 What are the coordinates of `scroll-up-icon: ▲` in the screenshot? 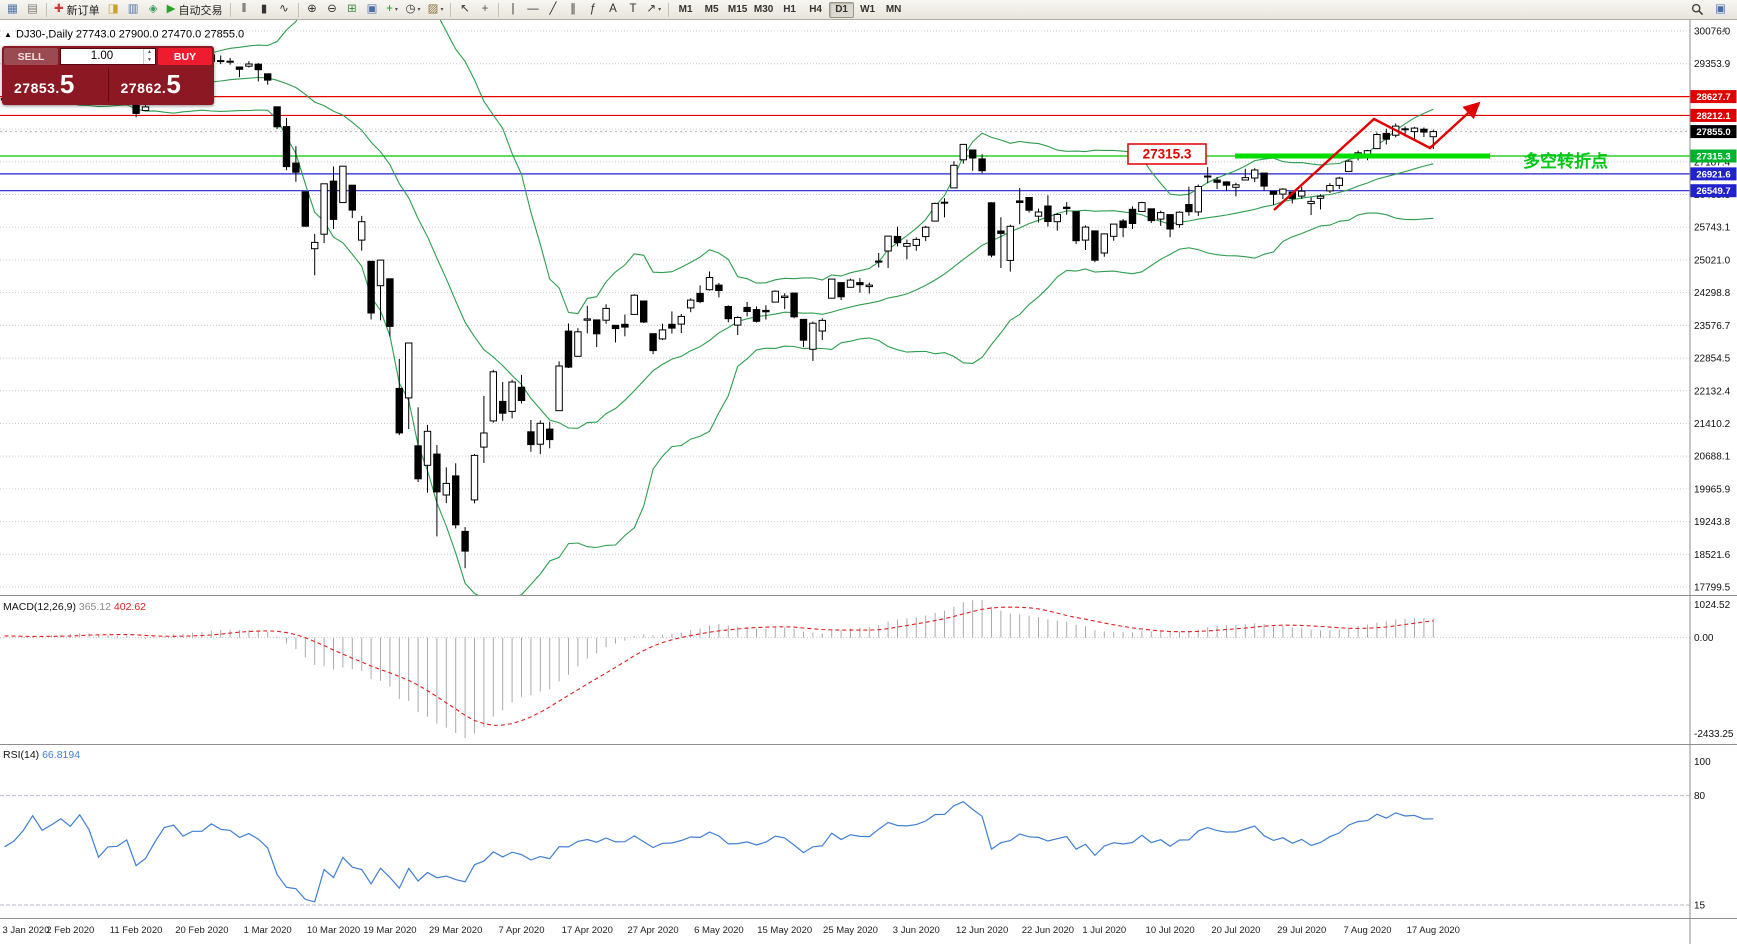 It's located at (1724, 29).